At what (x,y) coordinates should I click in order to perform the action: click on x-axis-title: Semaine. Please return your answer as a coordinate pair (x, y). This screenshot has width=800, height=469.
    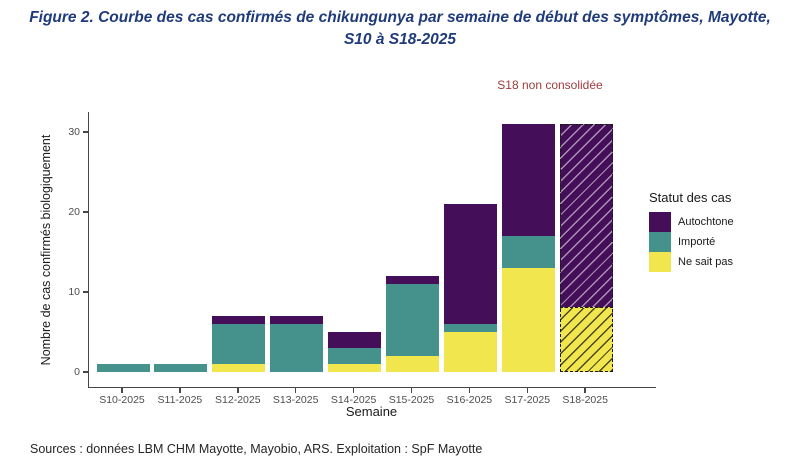
    Looking at the image, I should click on (371, 411).